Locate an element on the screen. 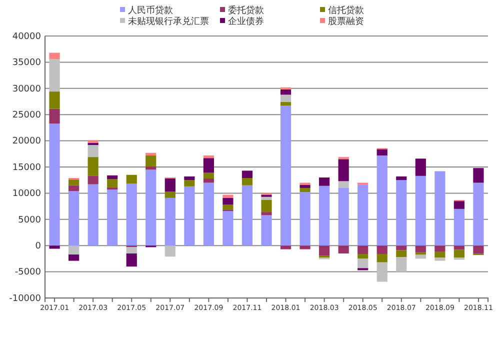  y-tick-label: 0 is located at coordinates (38, 246).